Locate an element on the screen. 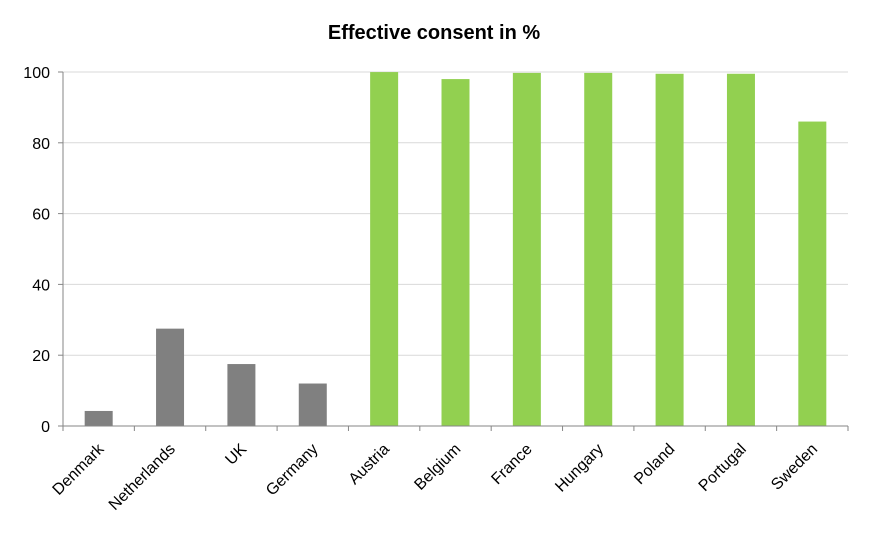  bar-austria is located at coordinates (384, 249).